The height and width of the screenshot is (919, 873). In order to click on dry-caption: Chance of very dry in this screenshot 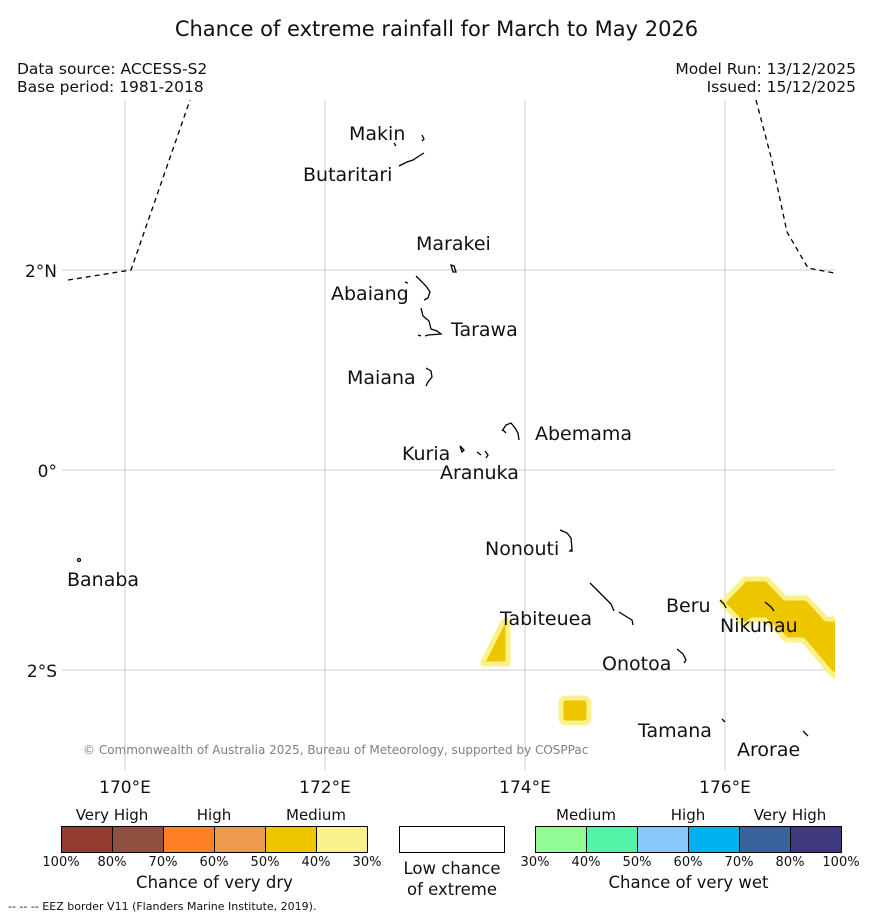, I will do `click(214, 882)`.